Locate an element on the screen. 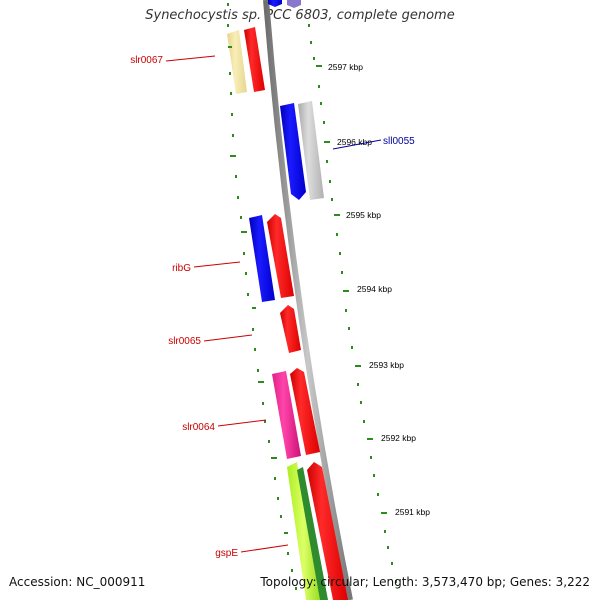 The width and height of the screenshot is (600, 600). gene-feature-top-purple is located at coordinates (294, 4).